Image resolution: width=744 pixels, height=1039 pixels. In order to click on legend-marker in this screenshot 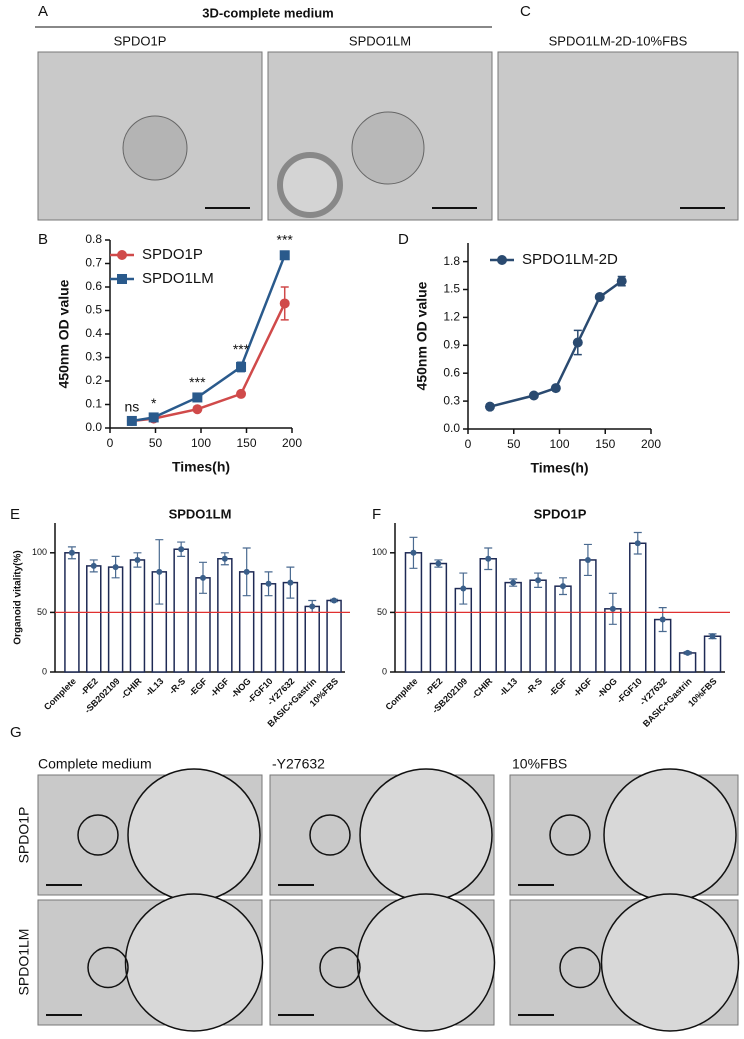, I will do `click(122, 255)`.